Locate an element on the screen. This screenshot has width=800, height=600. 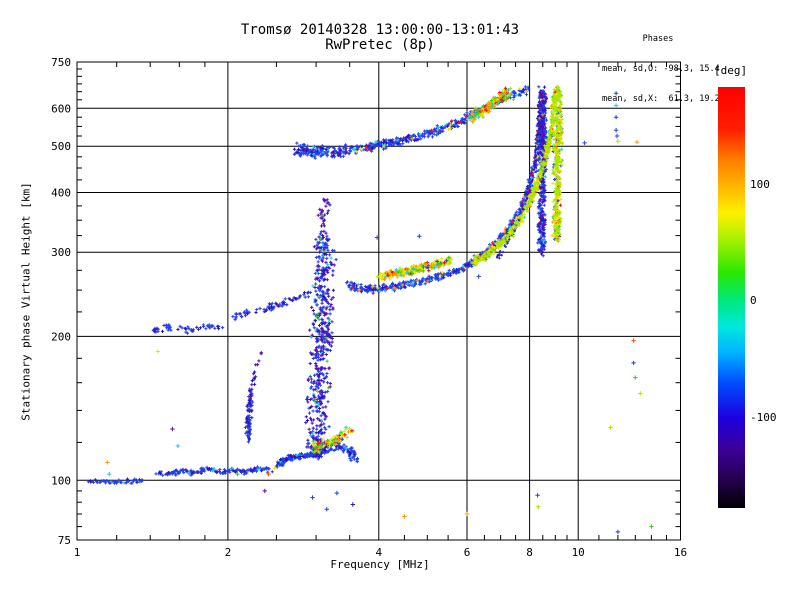
svg-text: 300 is located at coordinates (61, 252).